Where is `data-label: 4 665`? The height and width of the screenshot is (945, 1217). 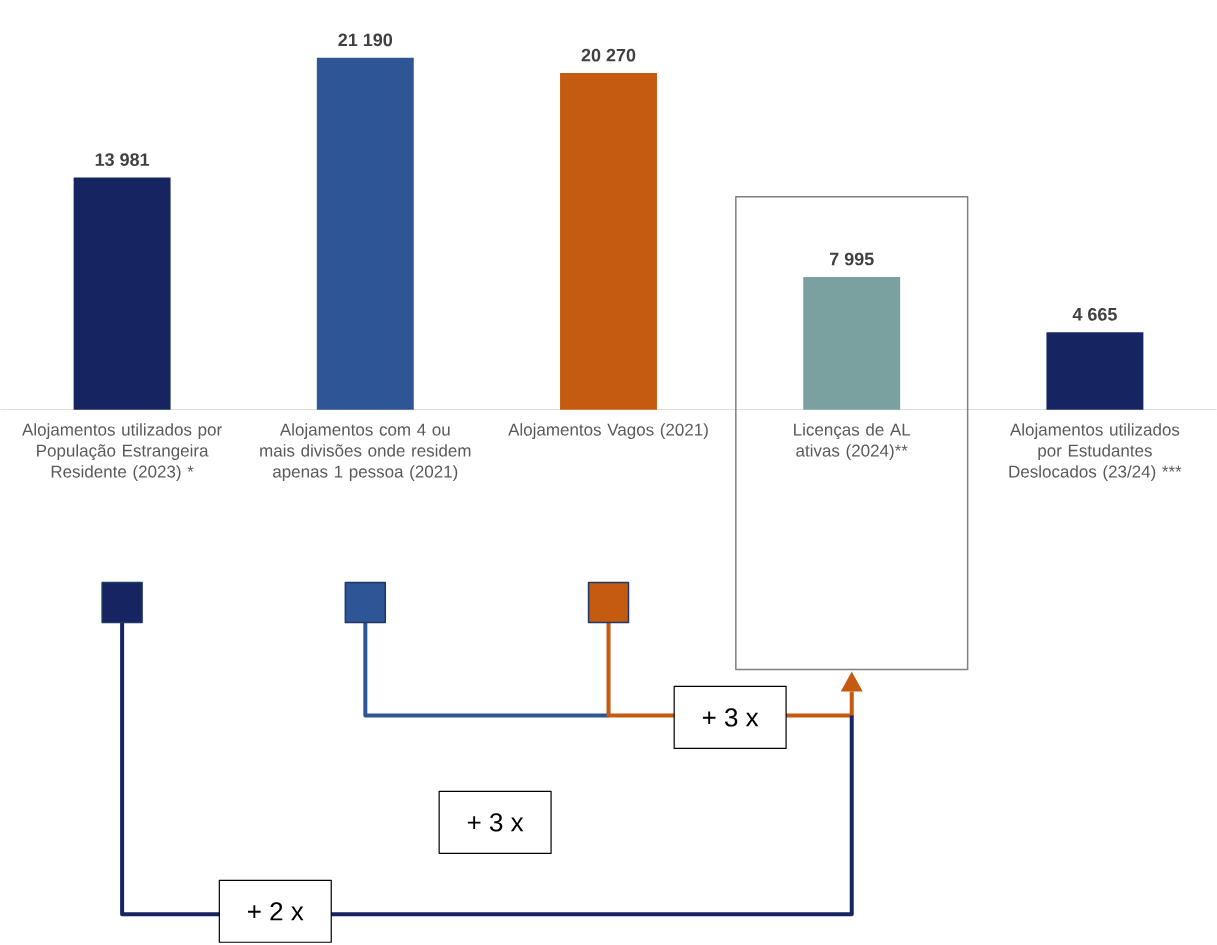
data-label: 4 665 is located at coordinates (1094, 314).